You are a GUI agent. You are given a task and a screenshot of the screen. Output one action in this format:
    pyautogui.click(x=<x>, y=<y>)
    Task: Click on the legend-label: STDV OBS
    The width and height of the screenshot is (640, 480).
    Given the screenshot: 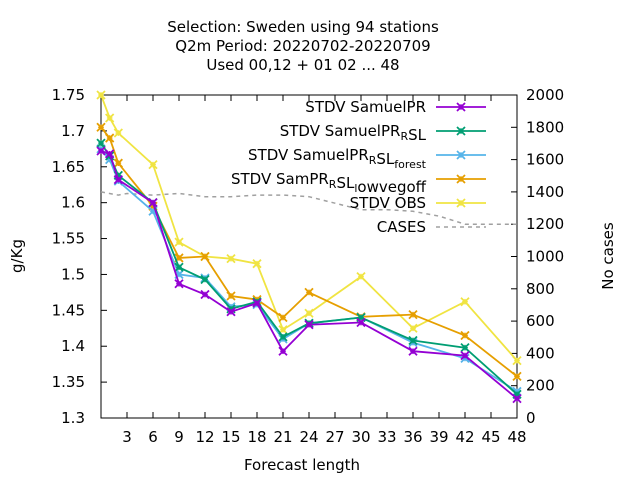 What is the action you would take?
    pyautogui.click(x=388, y=203)
    